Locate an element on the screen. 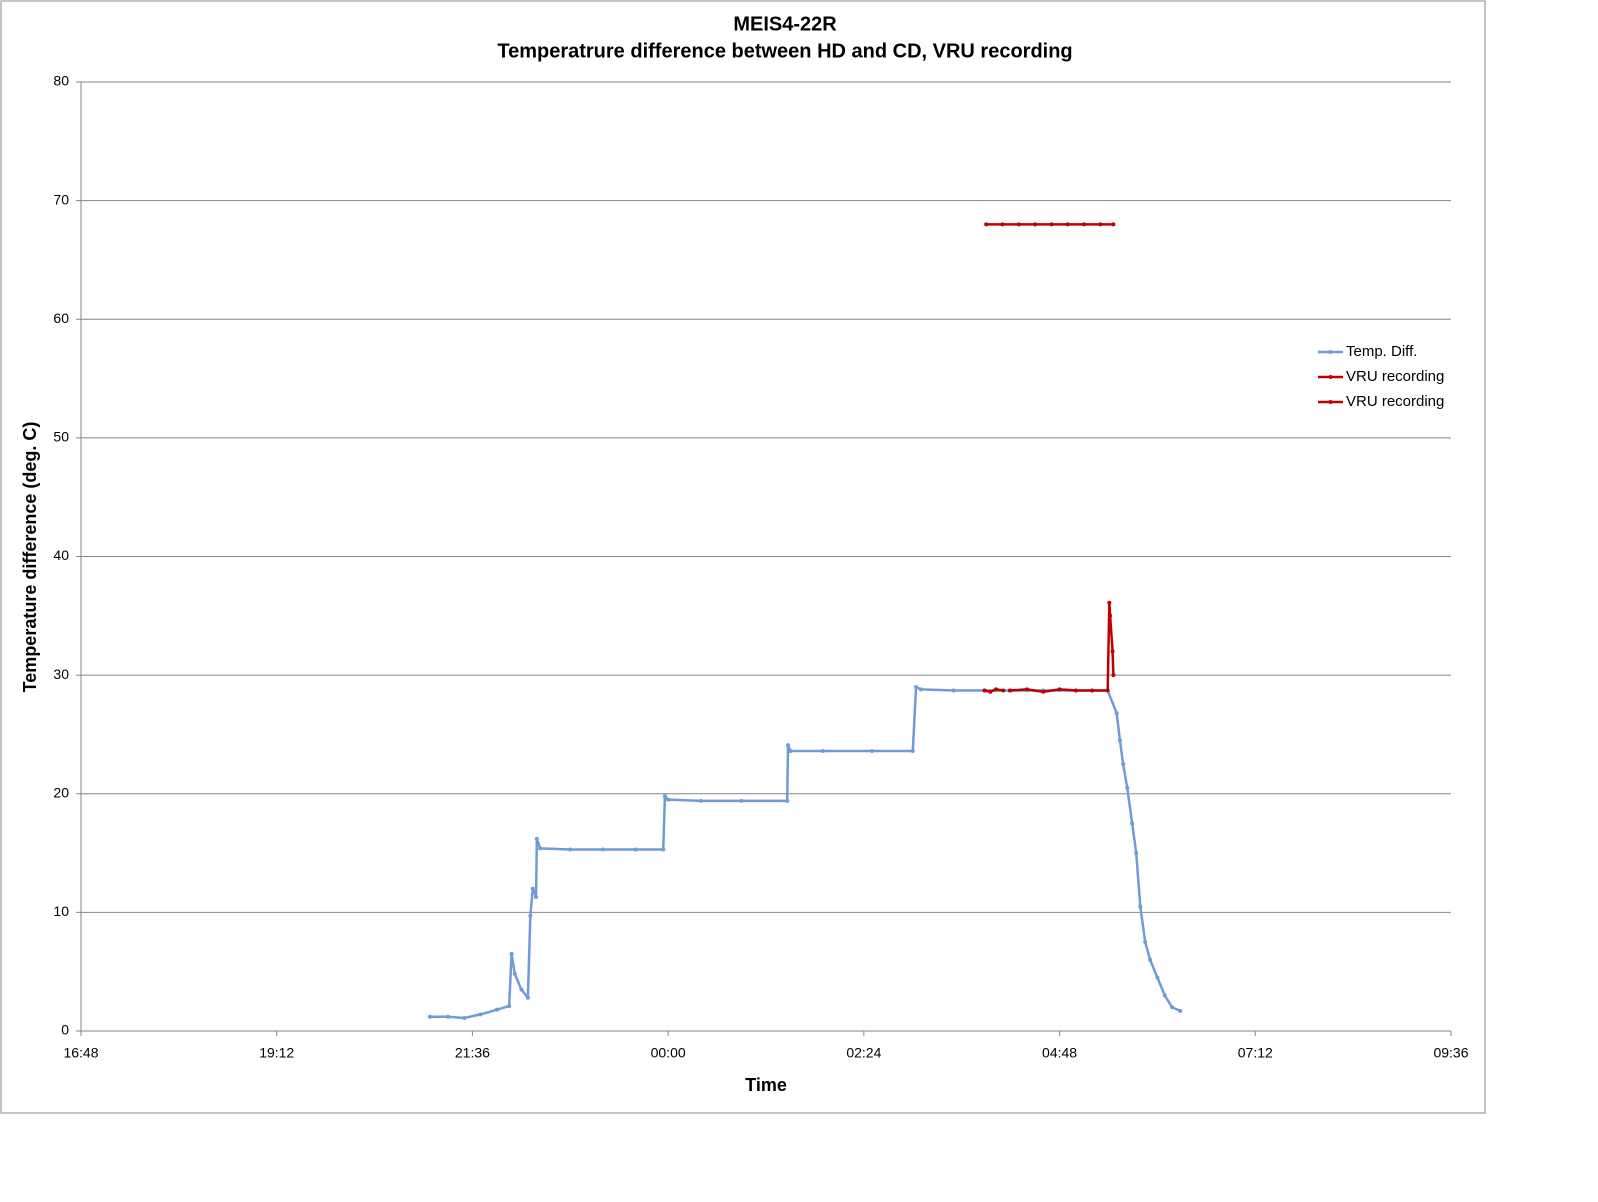 The width and height of the screenshot is (1598, 1202). x-tick-label: 21:36 is located at coordinates (472, 1053).